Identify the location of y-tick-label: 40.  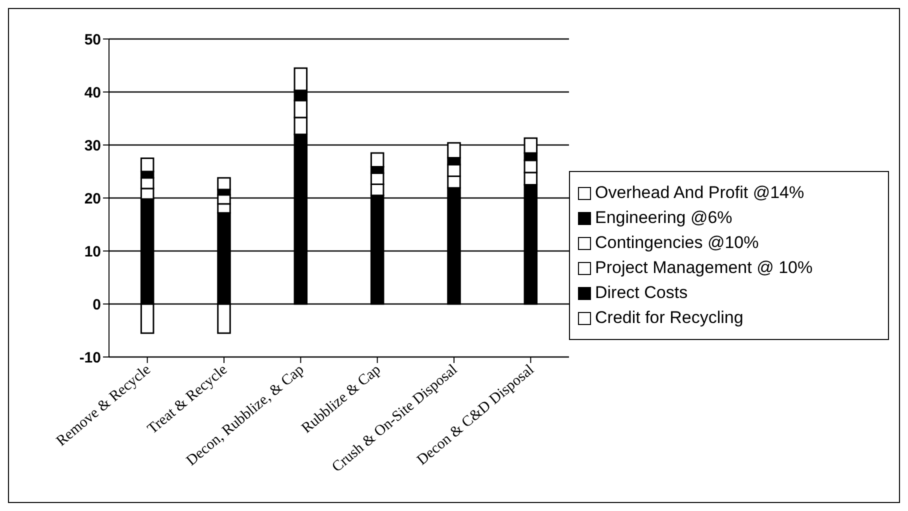
(92, 93).